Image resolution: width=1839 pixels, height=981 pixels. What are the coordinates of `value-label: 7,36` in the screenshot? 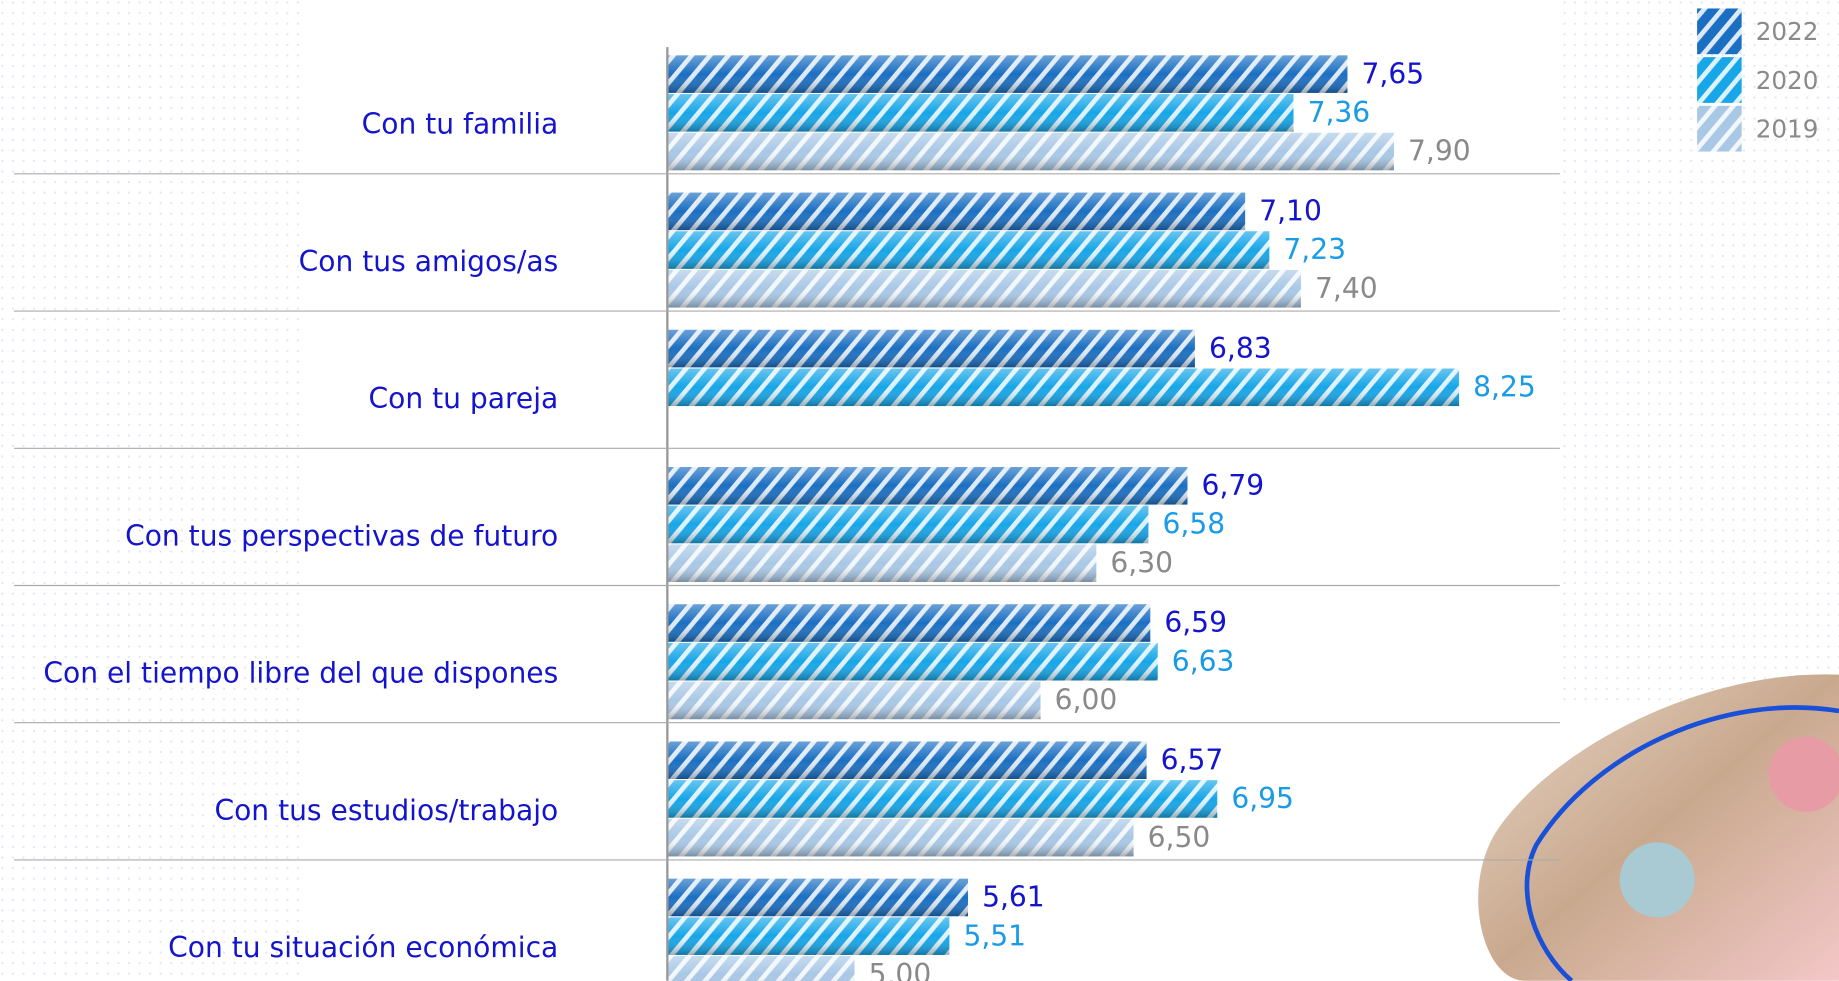 It's located at (1339, 112).